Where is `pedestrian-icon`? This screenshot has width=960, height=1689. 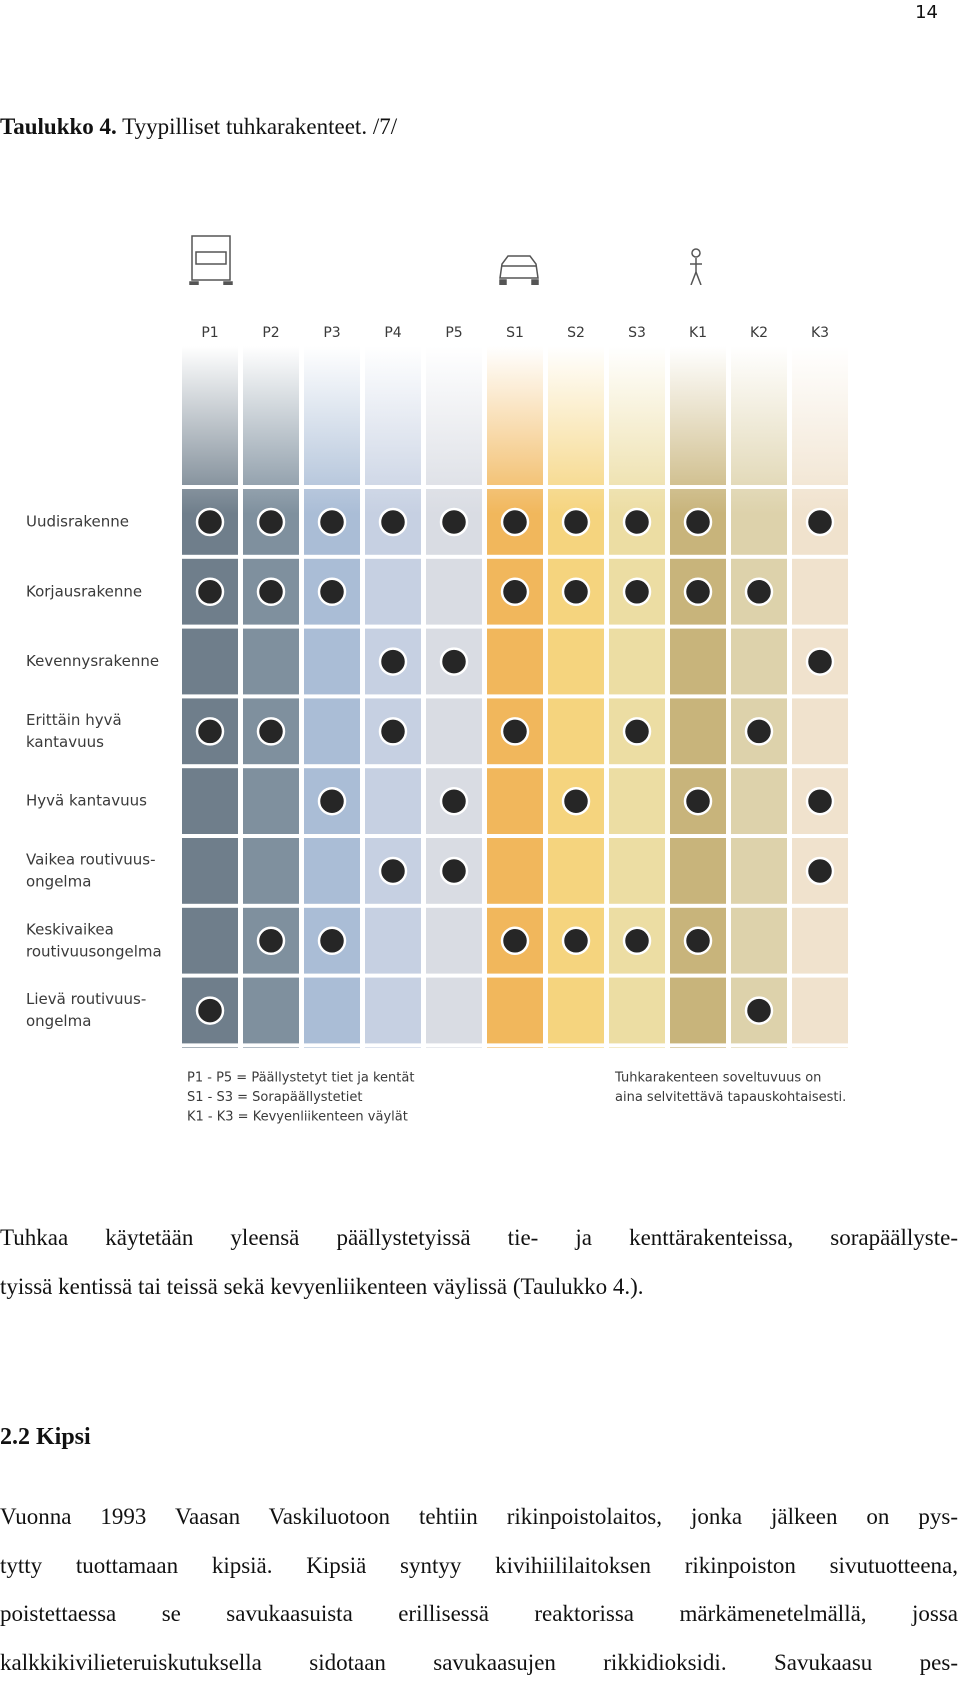 pedestrian-icon is located at coordinates (696, 267).